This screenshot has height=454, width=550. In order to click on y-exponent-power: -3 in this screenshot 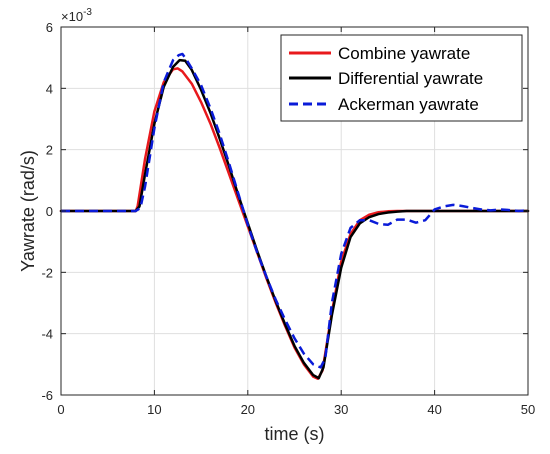, I will do `click(87, 12)`.